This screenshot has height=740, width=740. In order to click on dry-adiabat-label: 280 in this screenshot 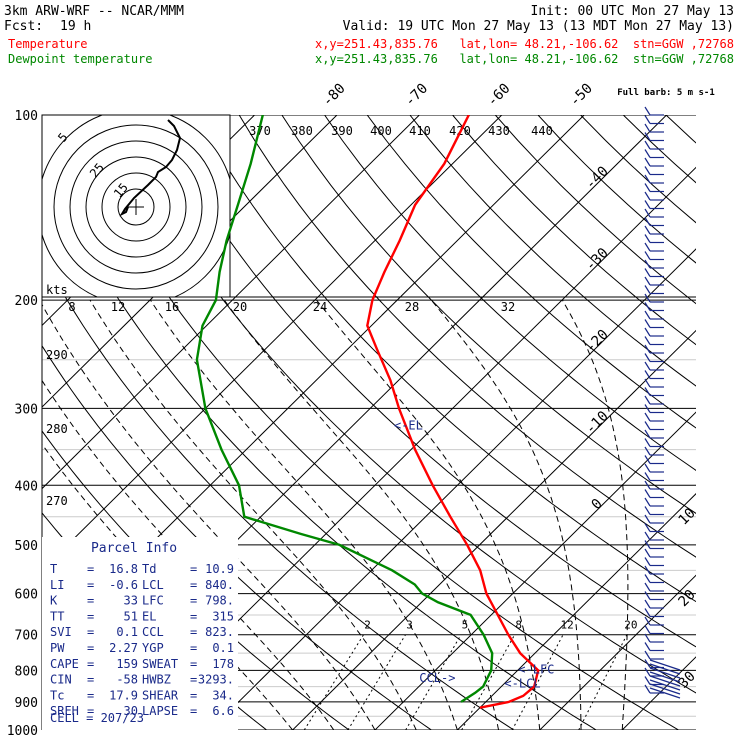, I will do `click(57, 429)`.